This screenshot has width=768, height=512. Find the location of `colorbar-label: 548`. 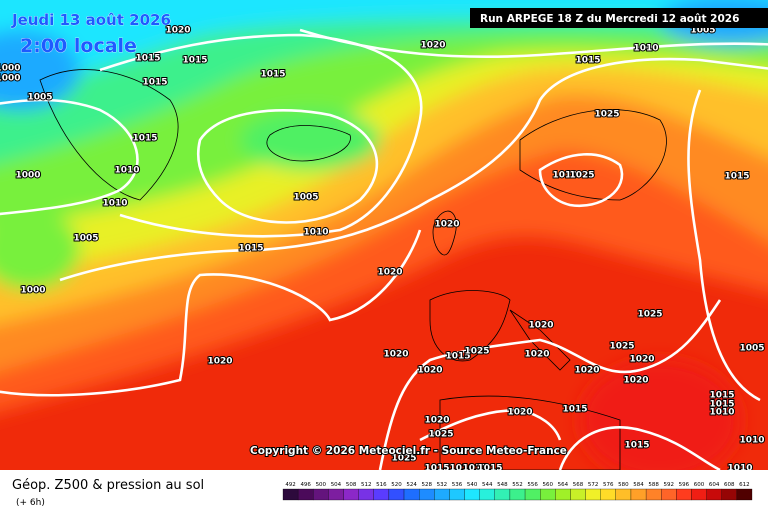

colorbar-label: 548 is located at coordinates (502, 485).